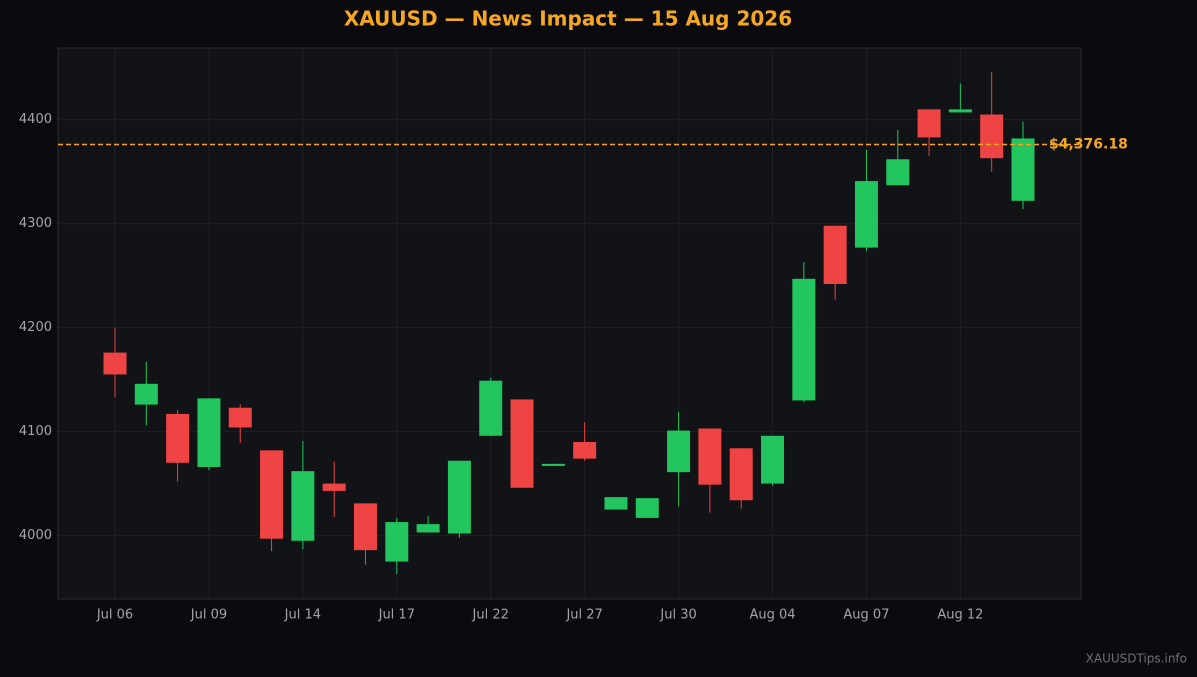 The width and height of the screenshot is (1197, 677). I want to click on x-tick-label: Aug 07, so click(866, 615).